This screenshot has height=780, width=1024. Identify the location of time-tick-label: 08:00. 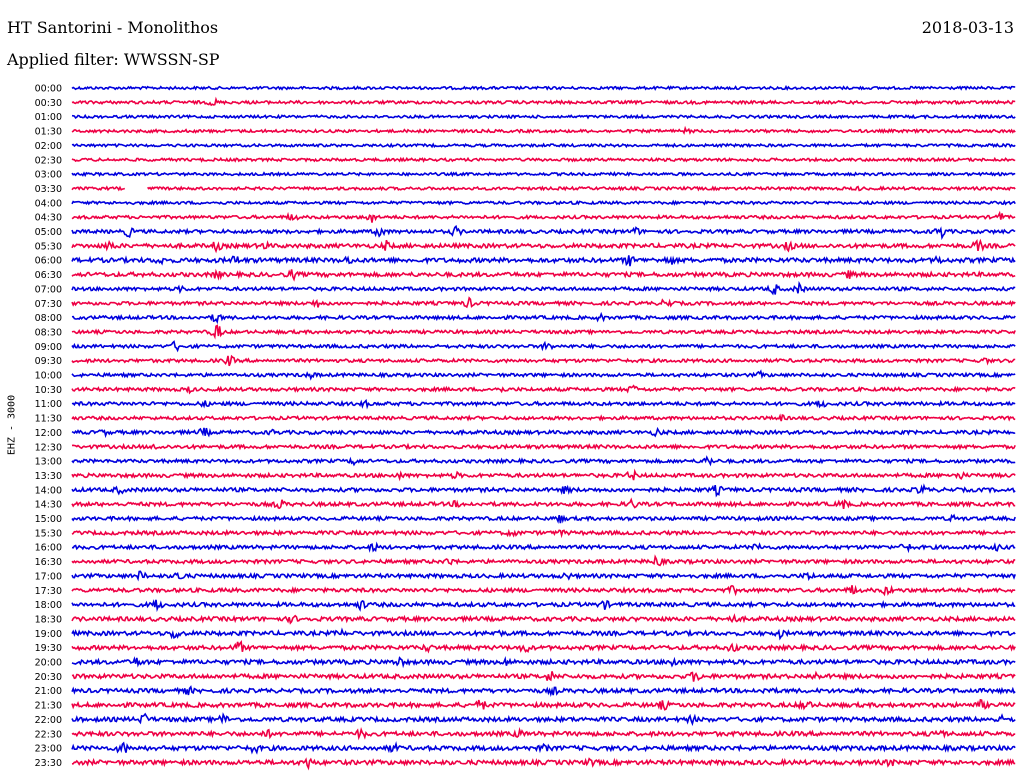
(48, 318).